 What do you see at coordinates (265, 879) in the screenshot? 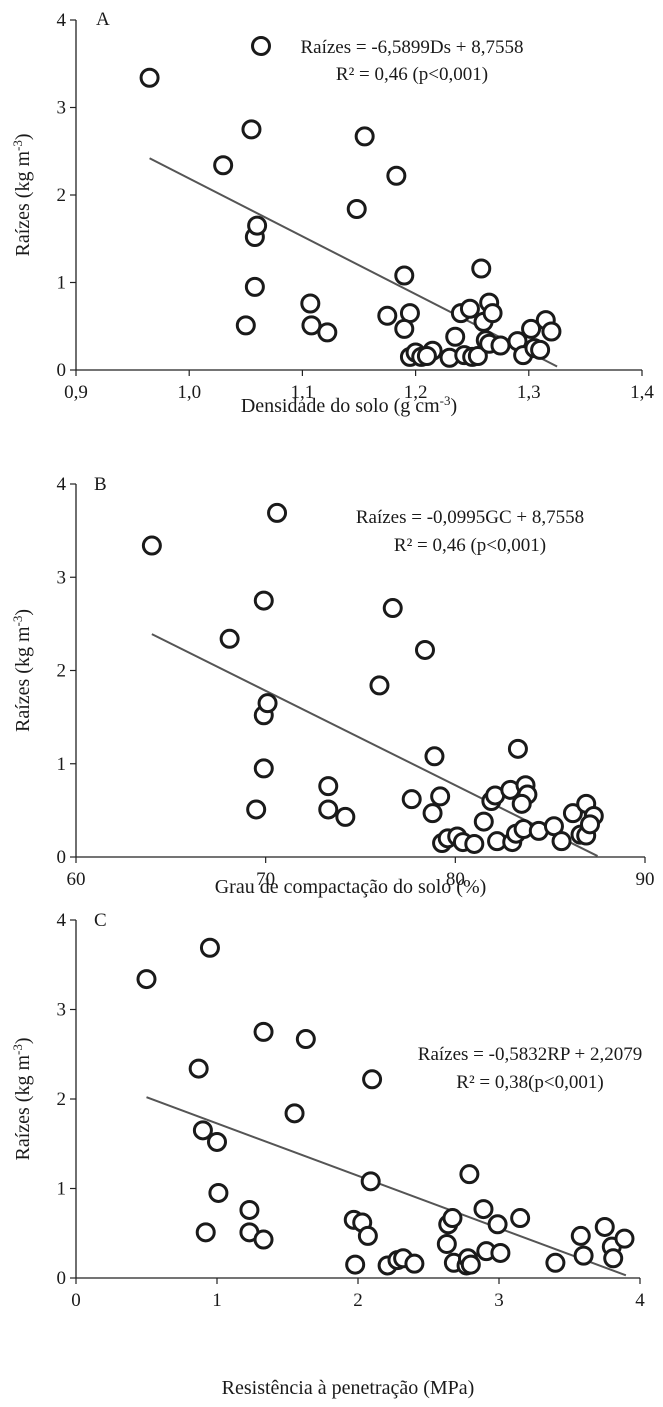
I see `x-tick-label: 70` at bounding box center [265, 879].